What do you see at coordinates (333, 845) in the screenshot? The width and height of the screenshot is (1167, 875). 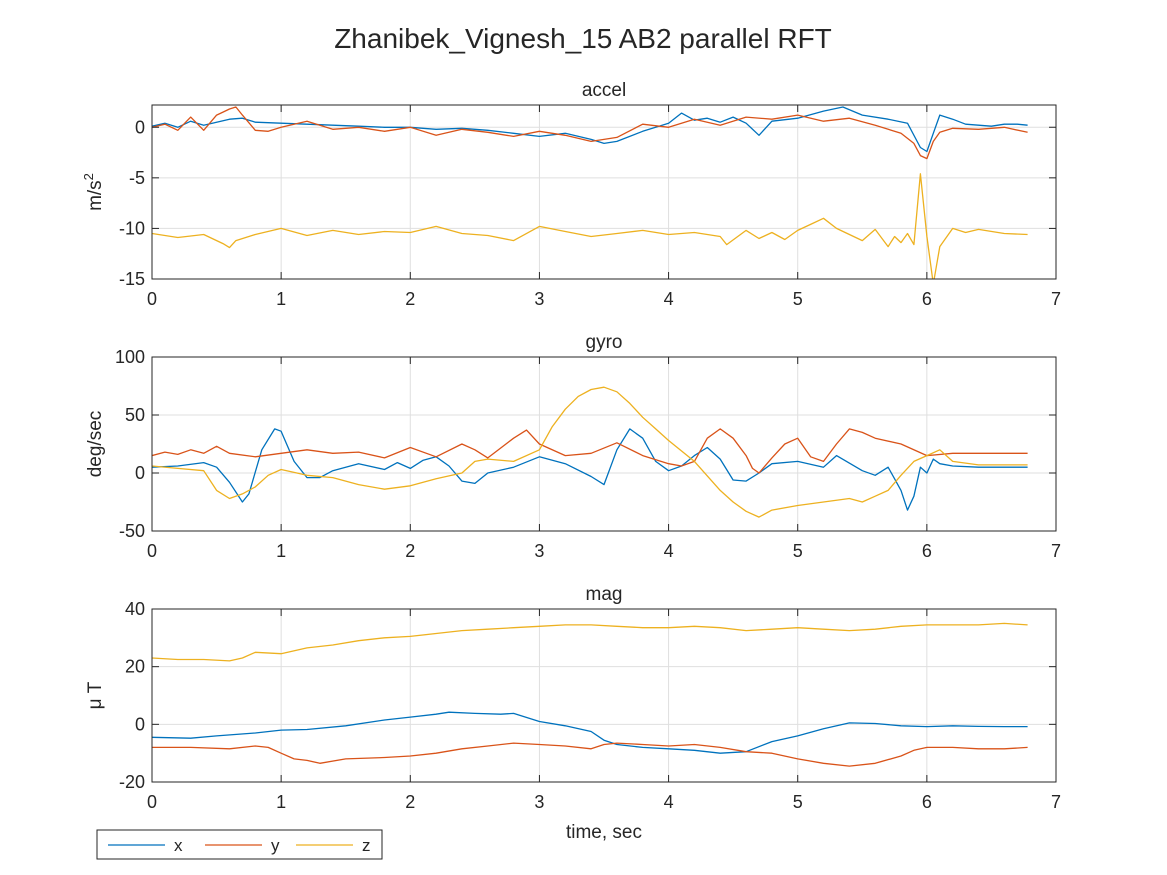 I see `legend-entry-z: z` at bounding box center [333, 845].